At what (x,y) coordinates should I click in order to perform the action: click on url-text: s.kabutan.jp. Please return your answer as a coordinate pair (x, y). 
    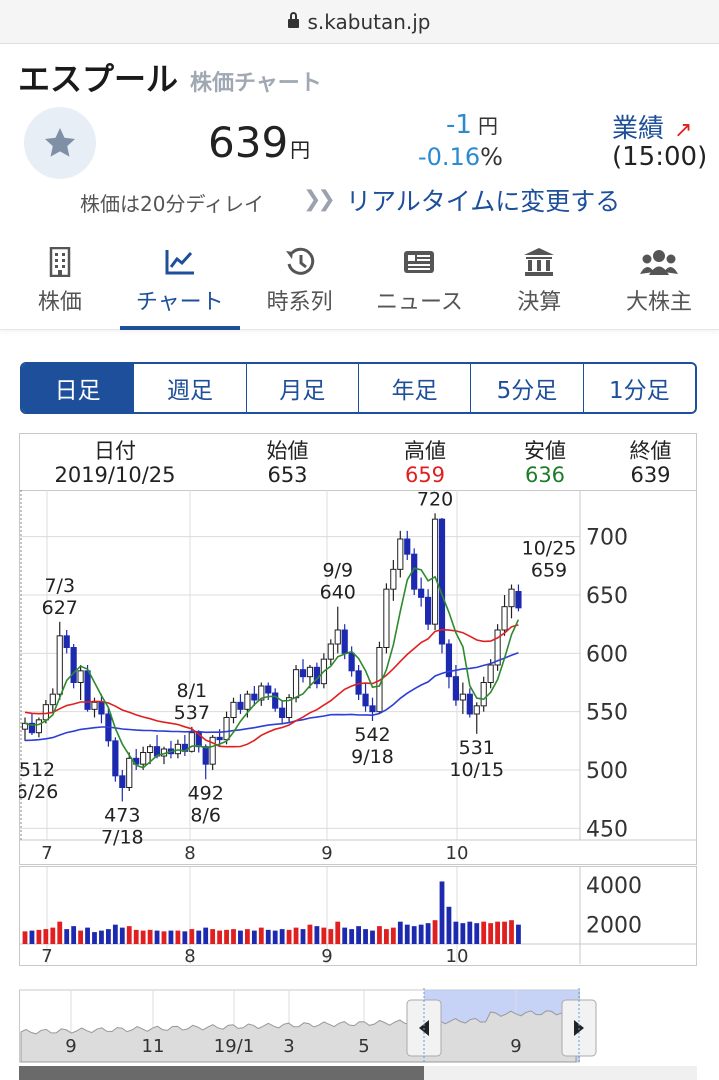
    Looking at the image, I should click on (369, 21).